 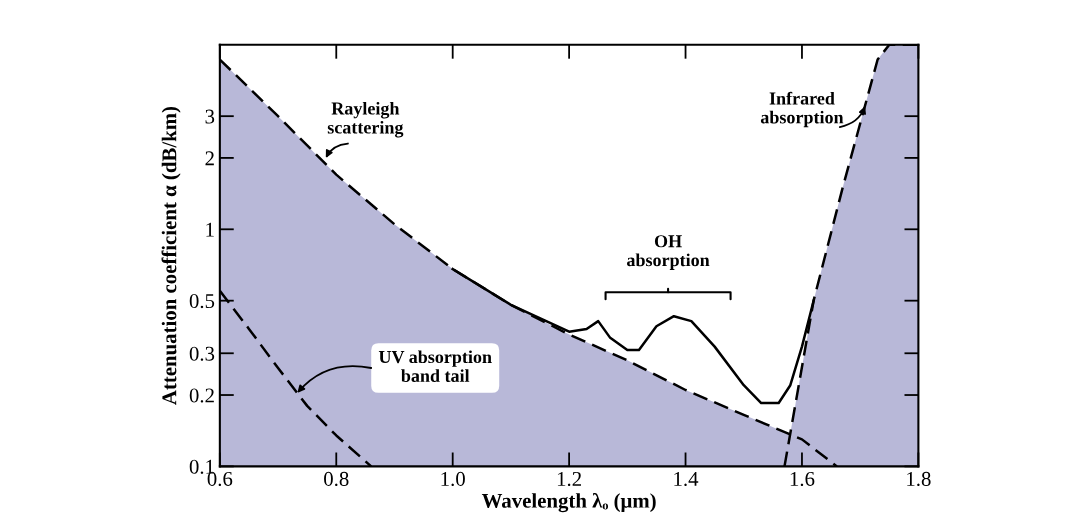 I want to click on y-tick-label: 0.2, so click(x=201, y=395).